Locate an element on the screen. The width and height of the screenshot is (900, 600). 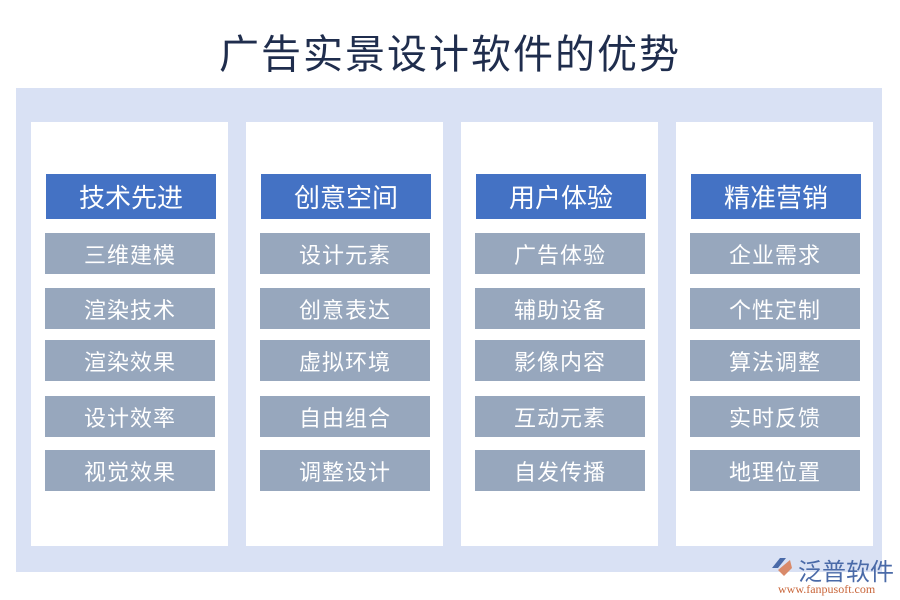
advantage-item: 算法调整 is located at coordinates (775, 360).